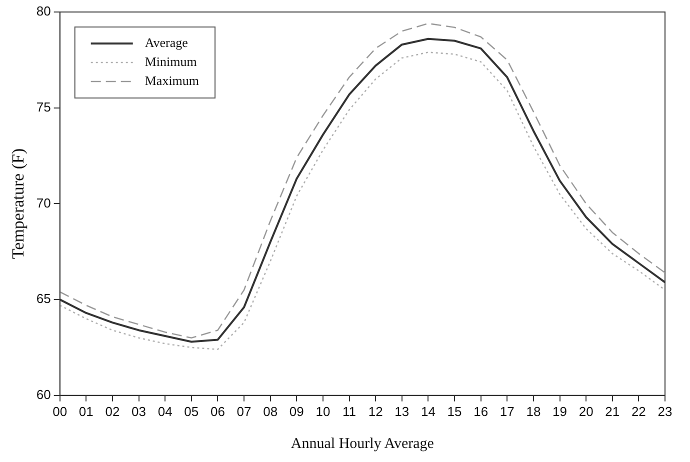 This screenshot has width=690, height=462. Describe the element at coordinates (586, 411) in the screenshot. I see `x-tick-label: 20` at that location.